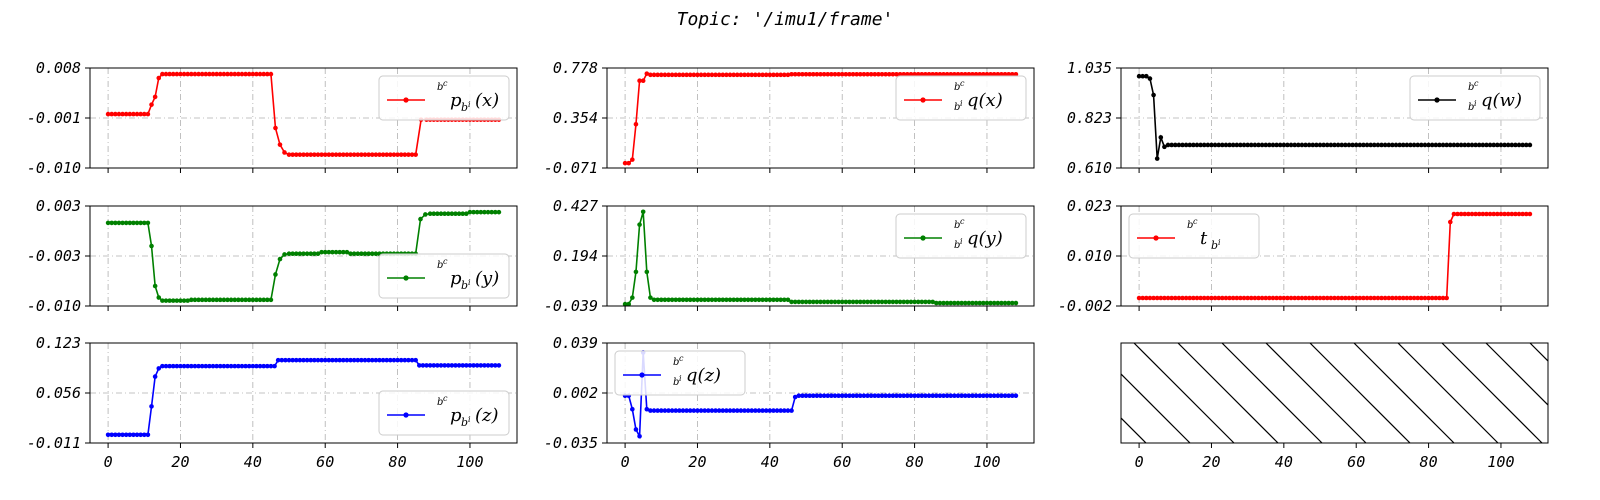 Image resolution: width=1600 pixels, height=500 pixels. Describe the element at coordinates (1516, 374) in the screenshot. I see `hatch-line` at that location.